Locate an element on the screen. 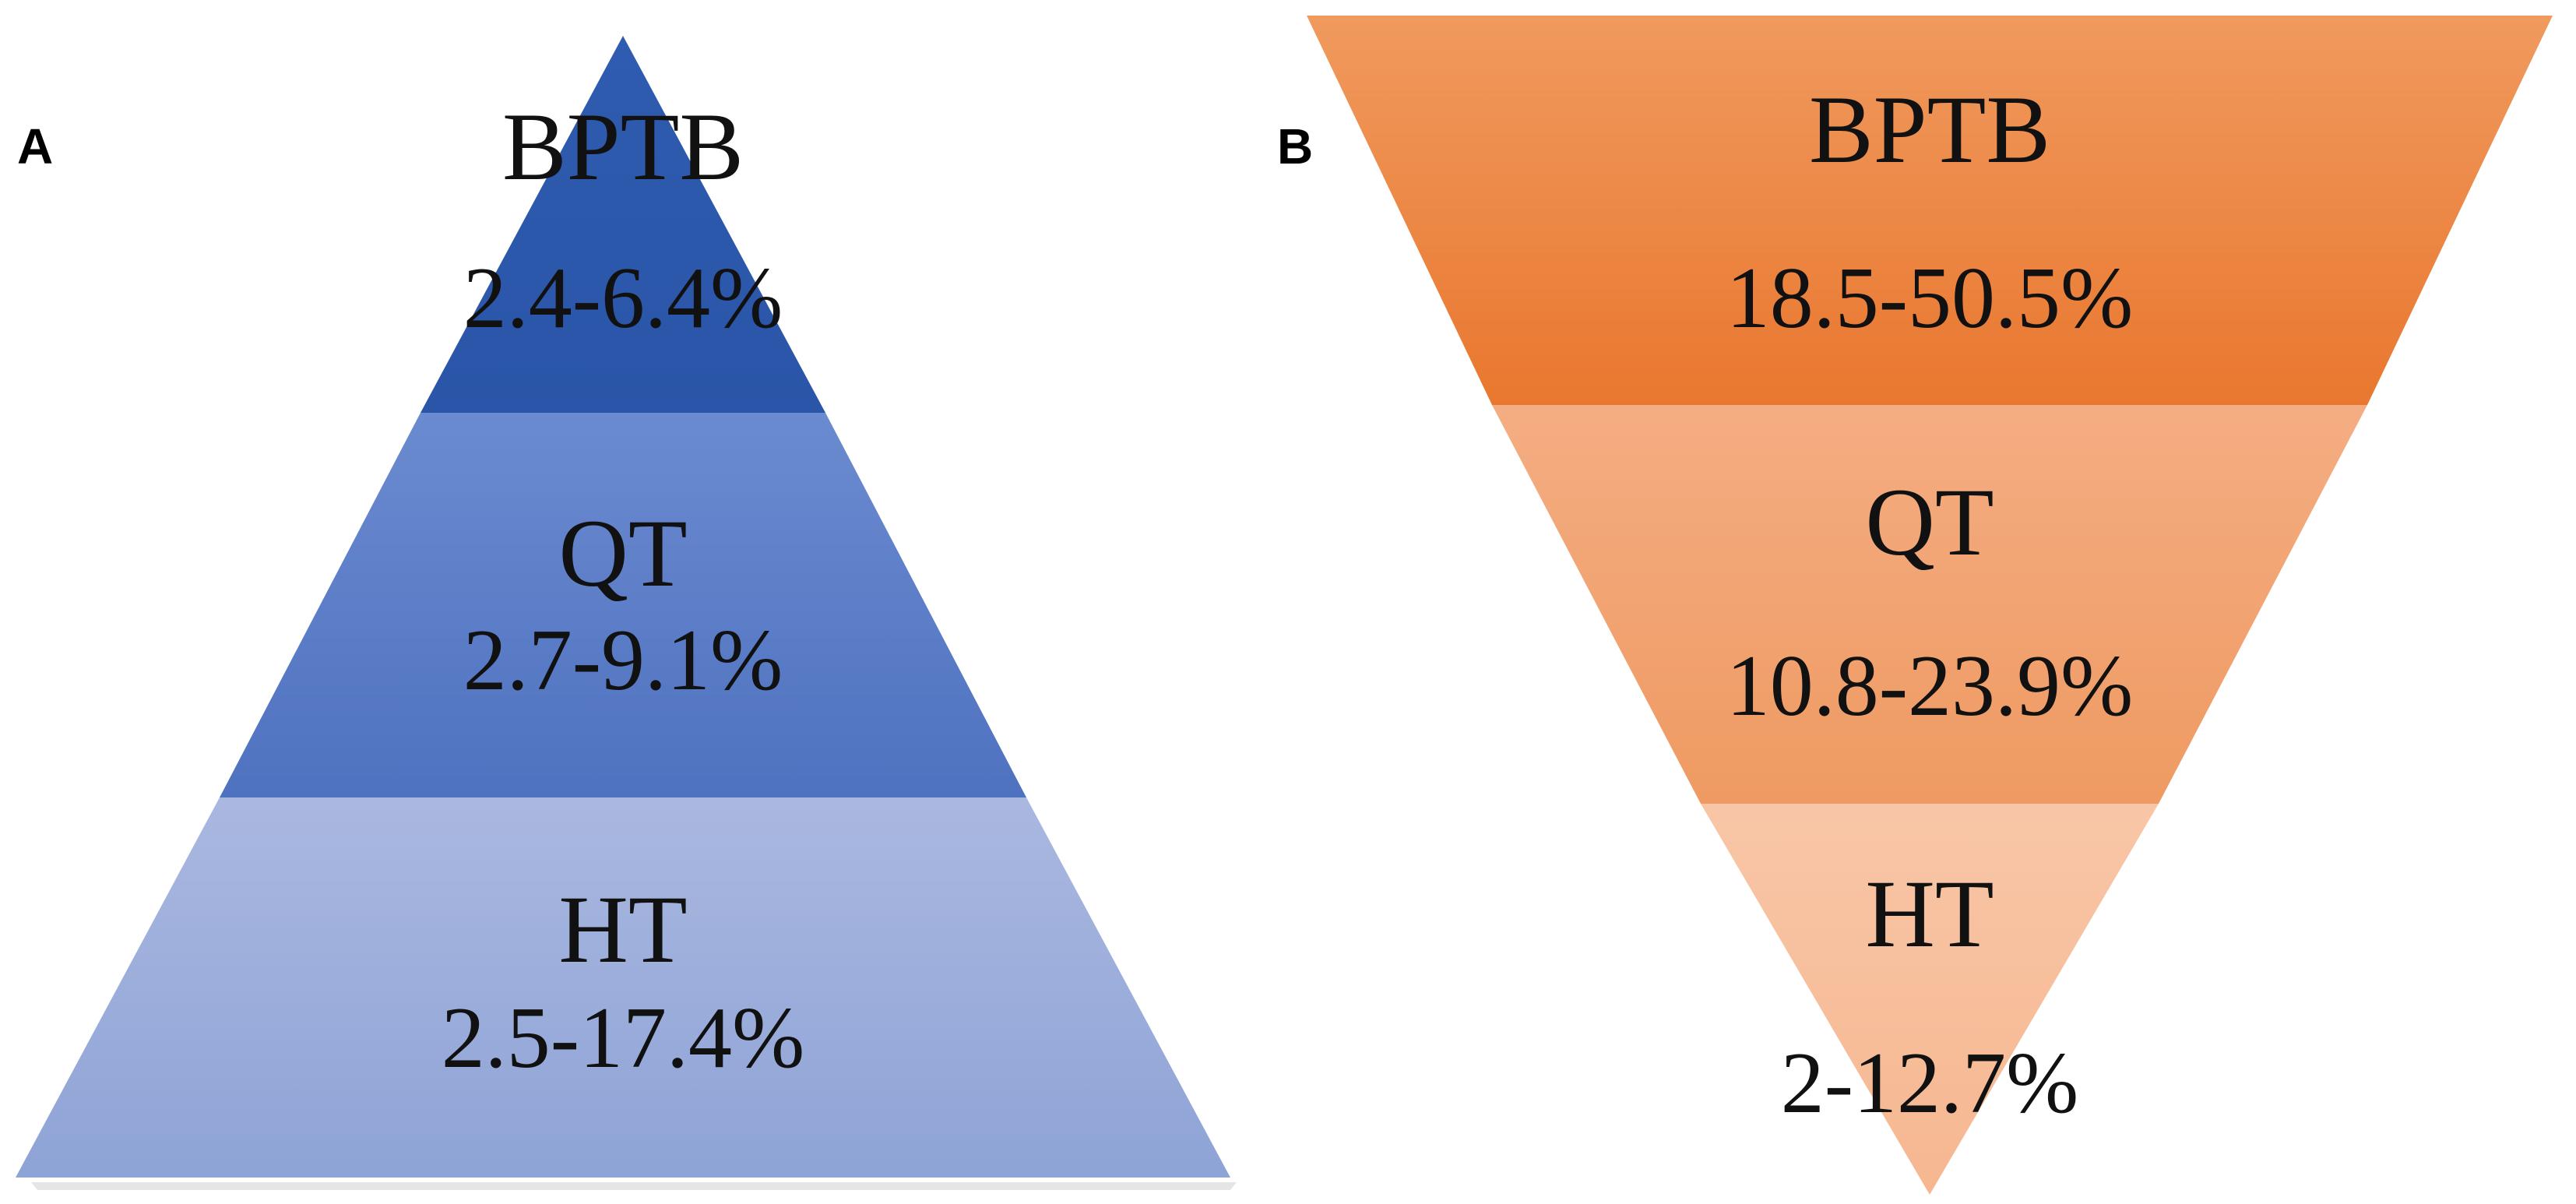 The image size is (2576, 1204). panel-b-label: B is located at coordinates (1295, 146).